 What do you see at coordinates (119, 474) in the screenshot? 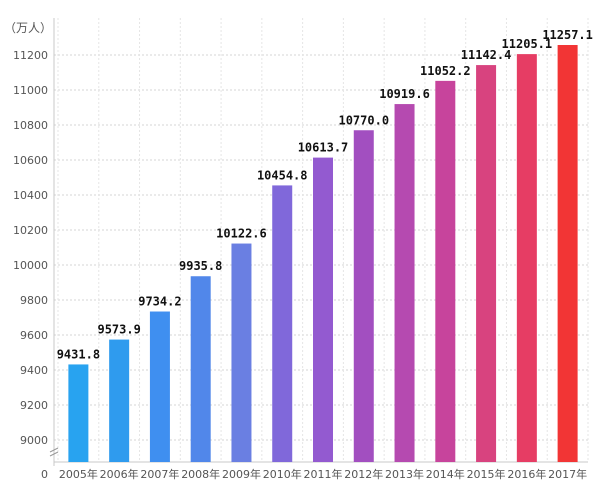
I see `x-tick-label: 2006年` at bounding box center [119, 474].